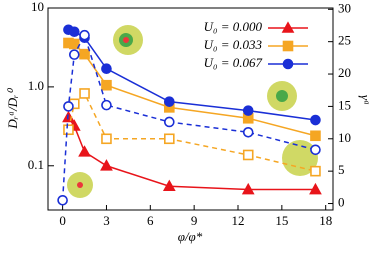 The height and width of the screenshot is (253, 374). Describe the element at coordinates (344, 7) in the screenshot. I see `y2-tick-label: 30` at that location.